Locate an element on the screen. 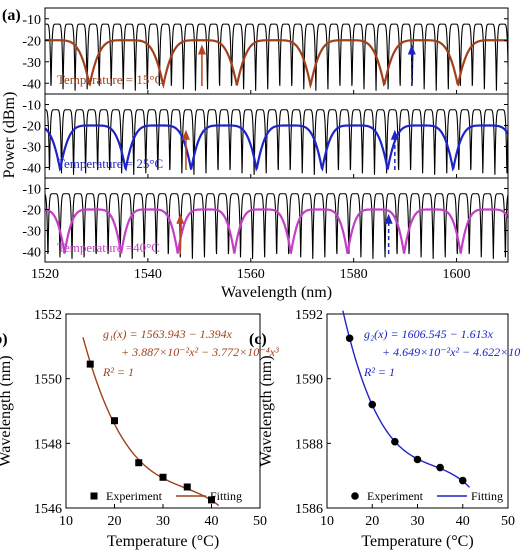  y-axis-label: Power (dBm) is located at coordinates (9, 135).